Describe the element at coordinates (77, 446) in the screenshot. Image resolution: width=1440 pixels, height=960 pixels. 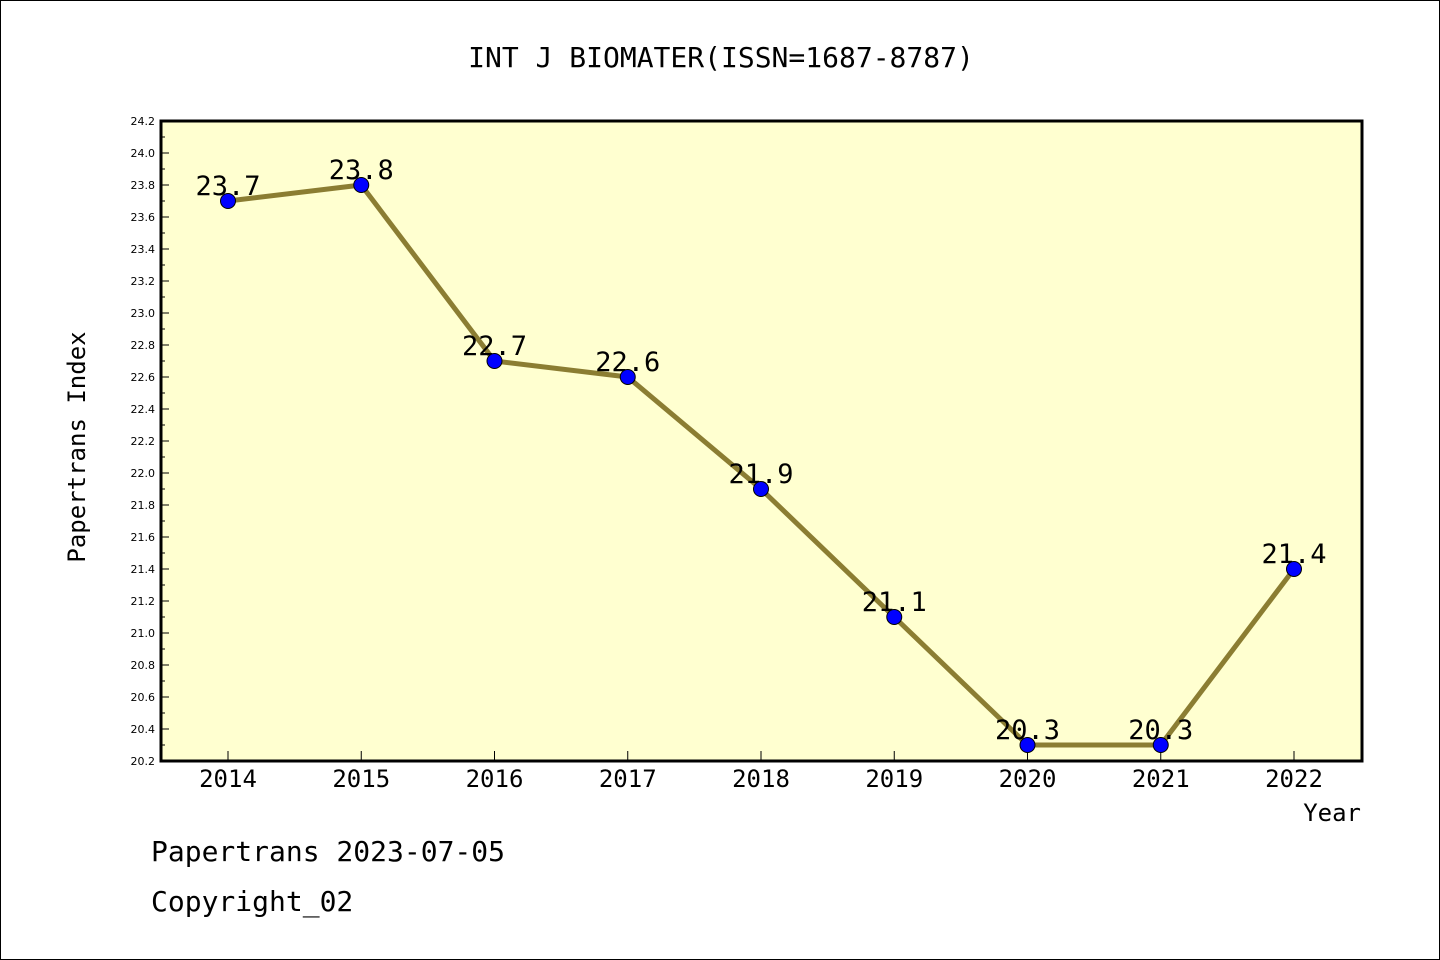
I see `y-axis-label: Papertrans Index` at that location.